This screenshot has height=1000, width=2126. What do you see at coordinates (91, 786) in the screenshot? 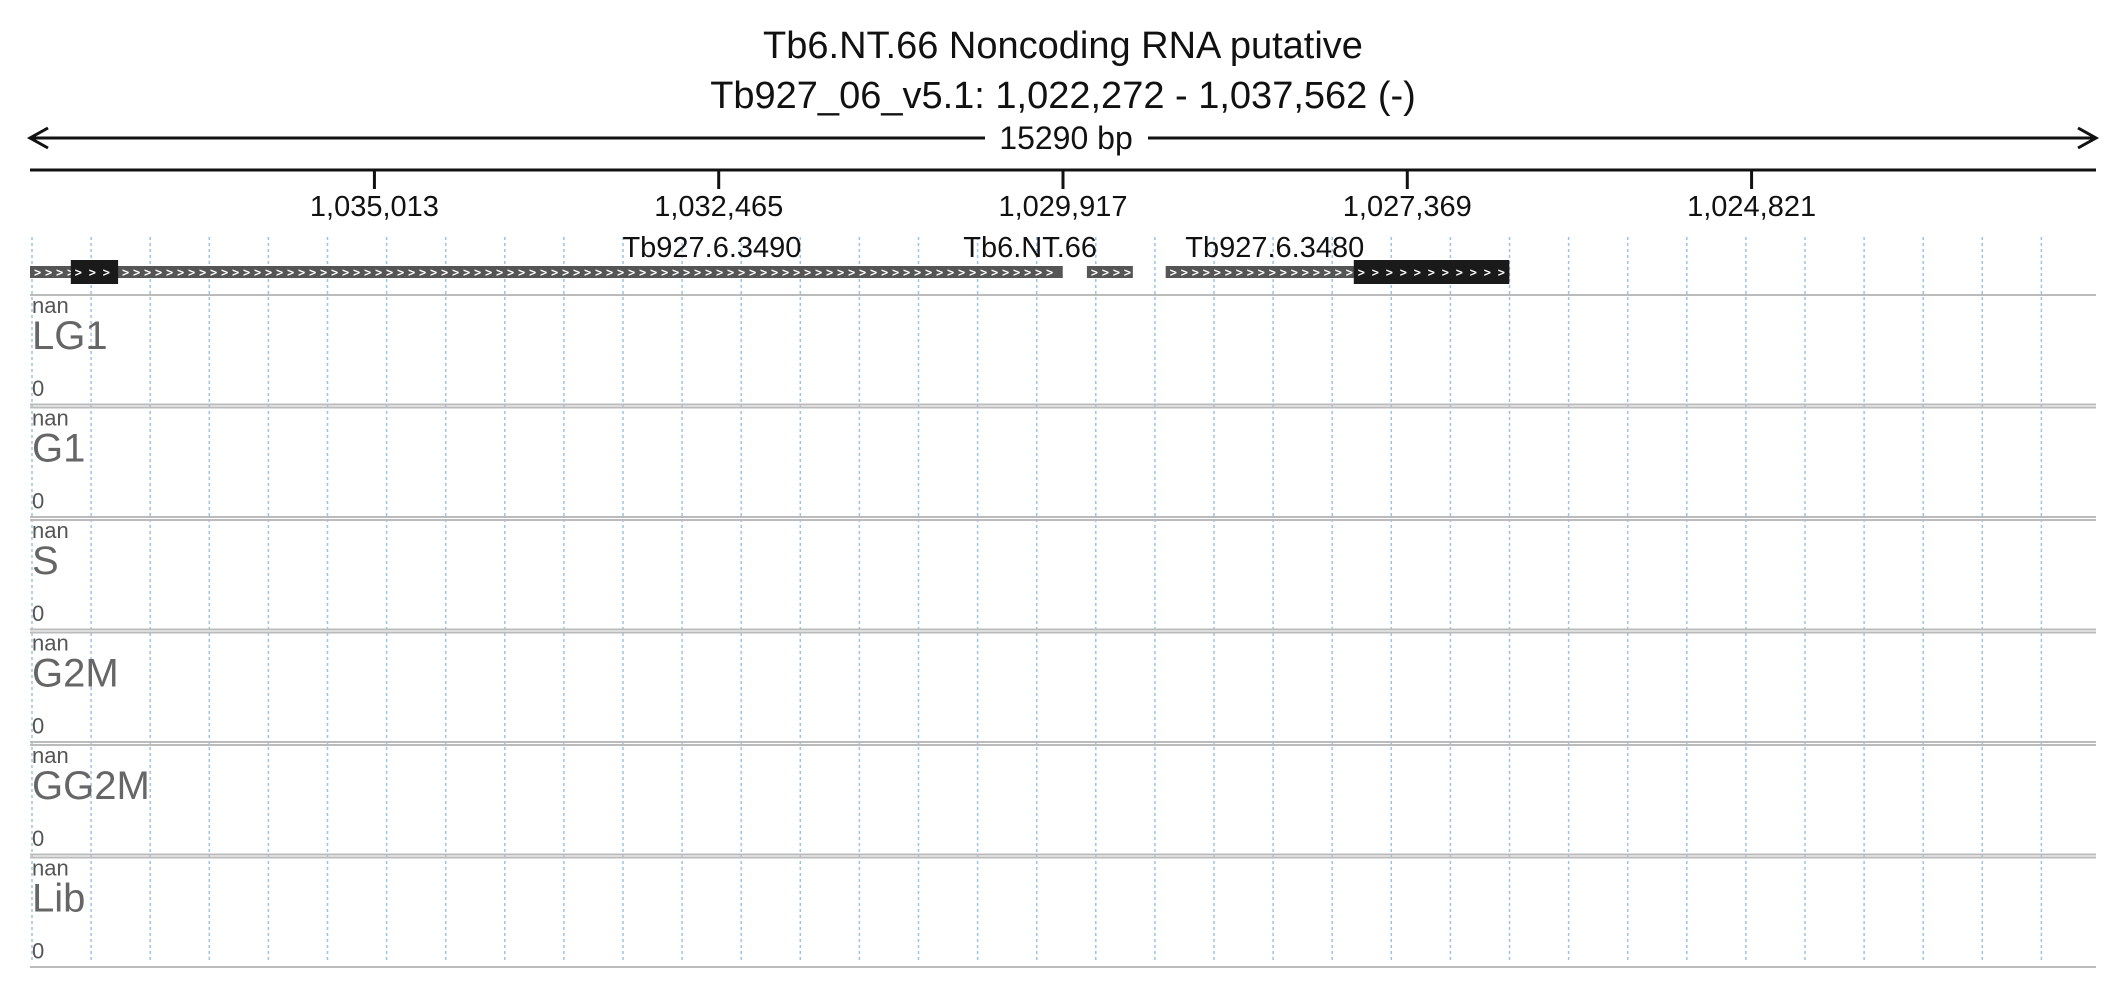
I see `track-name: GG2M` at bounding box center [91, 786].